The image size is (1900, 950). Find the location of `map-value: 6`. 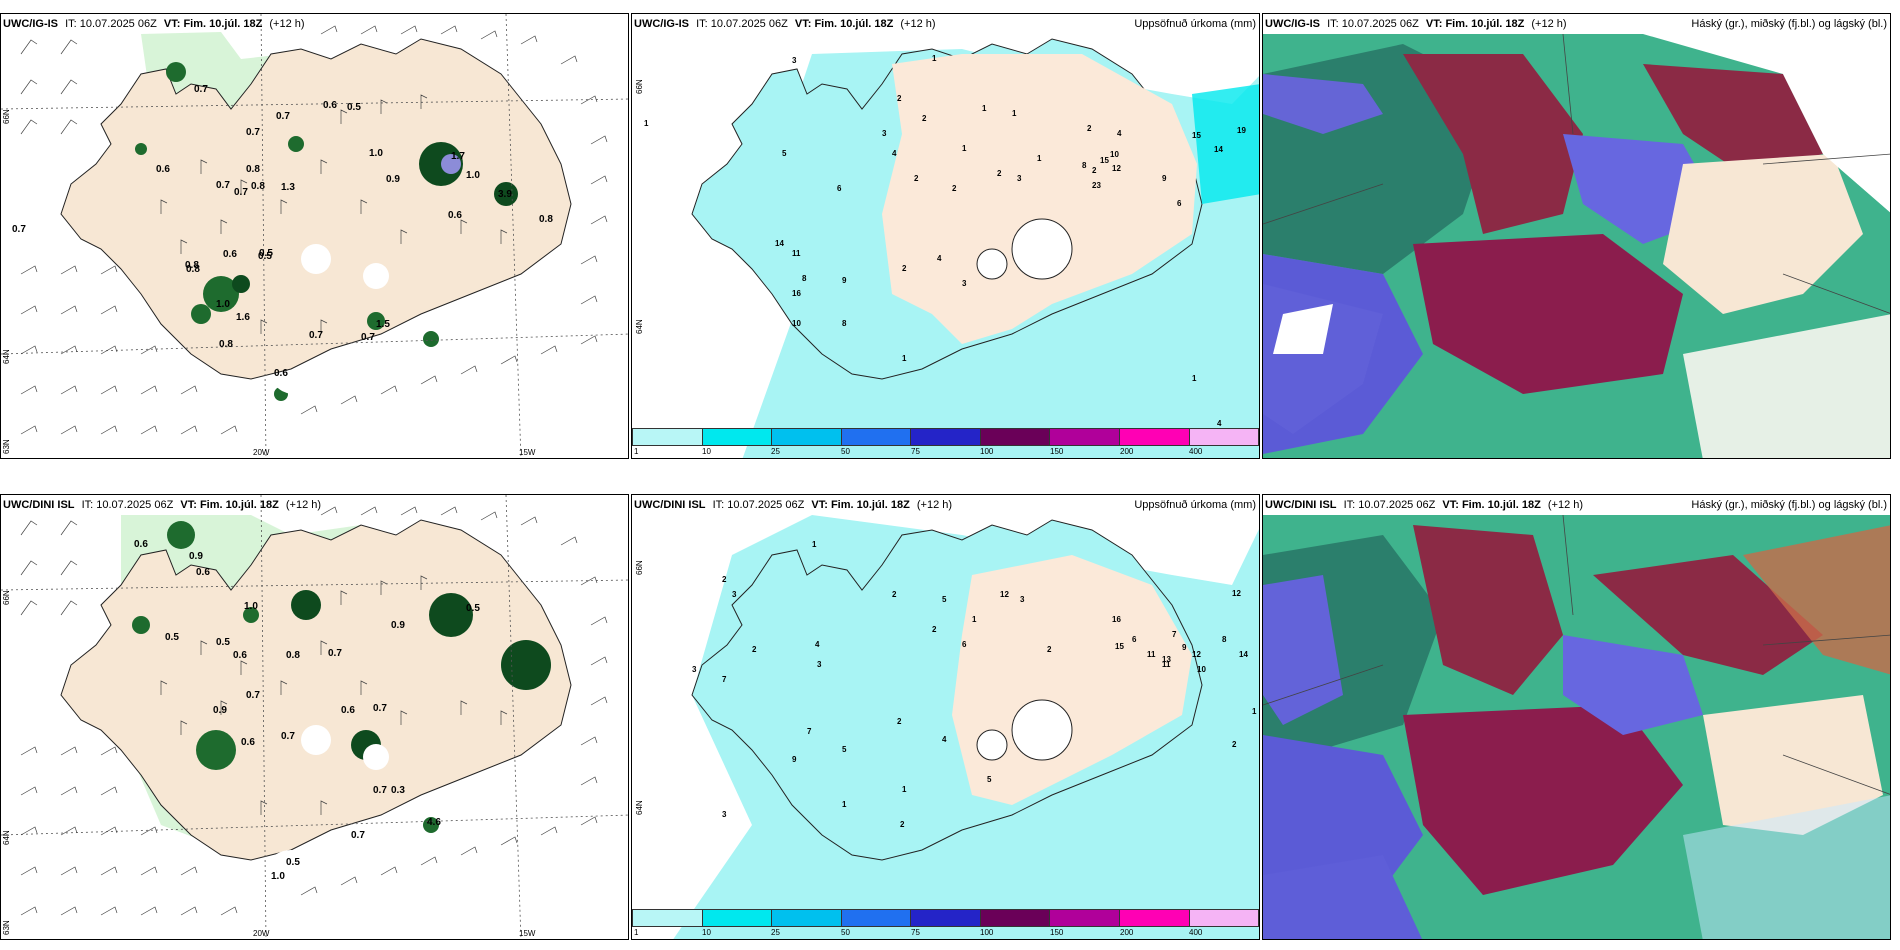

map-value: 6 is located at coordinates (839, 188).